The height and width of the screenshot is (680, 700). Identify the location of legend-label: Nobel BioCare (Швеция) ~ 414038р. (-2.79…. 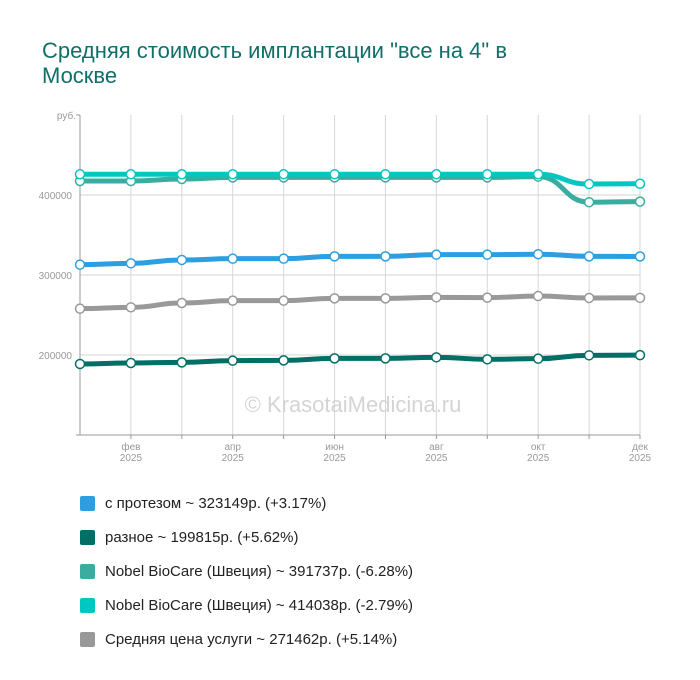
(259, 605).